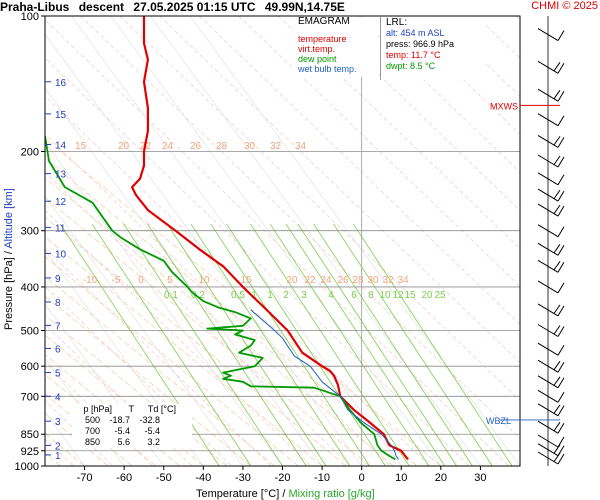  Describe the element at coordinates (171, 295) in the screenshot. I see `mixing-ratio-label: 0.1` at that location.